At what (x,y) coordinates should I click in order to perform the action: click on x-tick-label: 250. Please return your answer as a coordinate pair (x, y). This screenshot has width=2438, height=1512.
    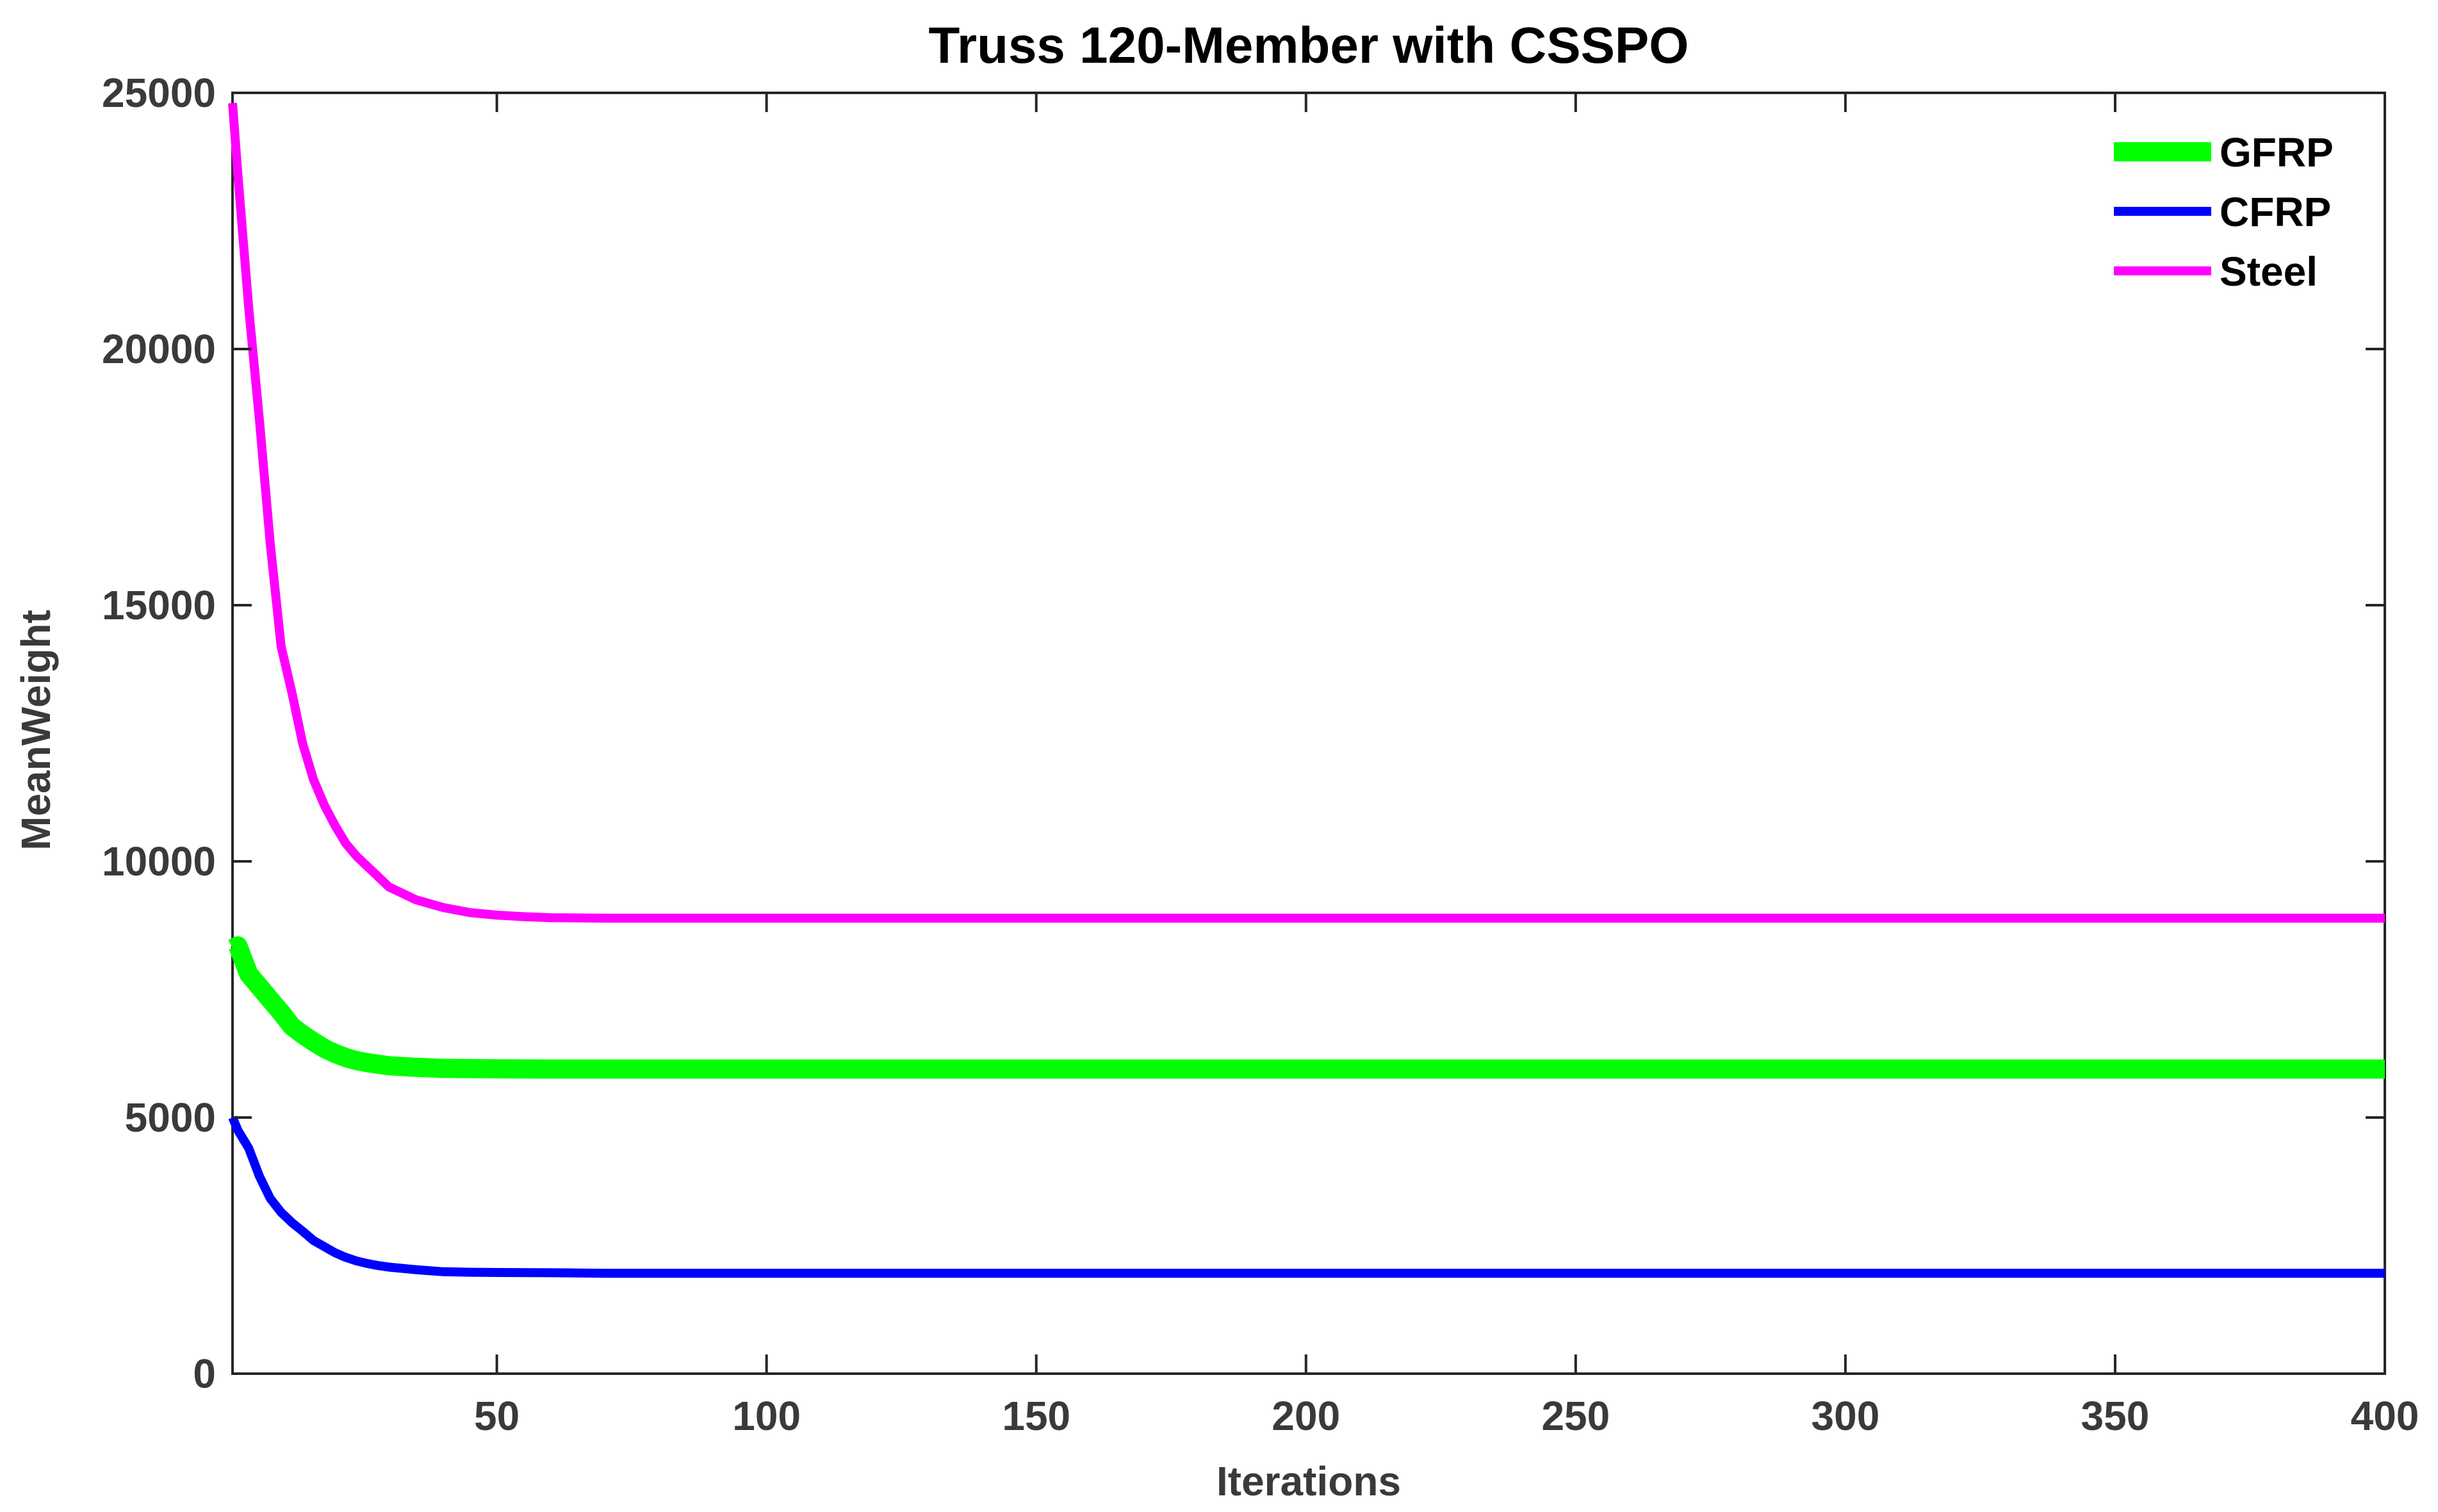
    Looking at the image, I should click on (1575, 1416).